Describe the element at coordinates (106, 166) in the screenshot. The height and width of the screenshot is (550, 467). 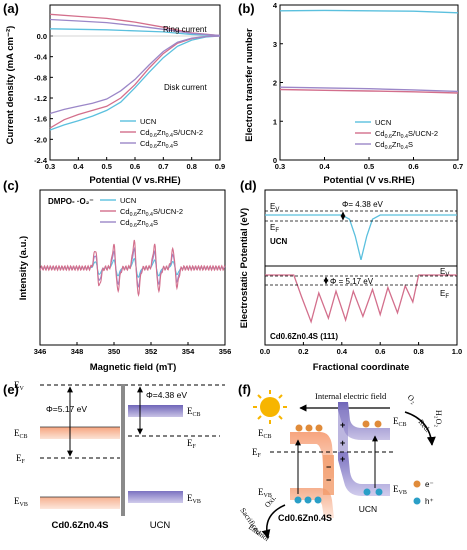
I see `a-xtick-label-2: 0.5` at that location.